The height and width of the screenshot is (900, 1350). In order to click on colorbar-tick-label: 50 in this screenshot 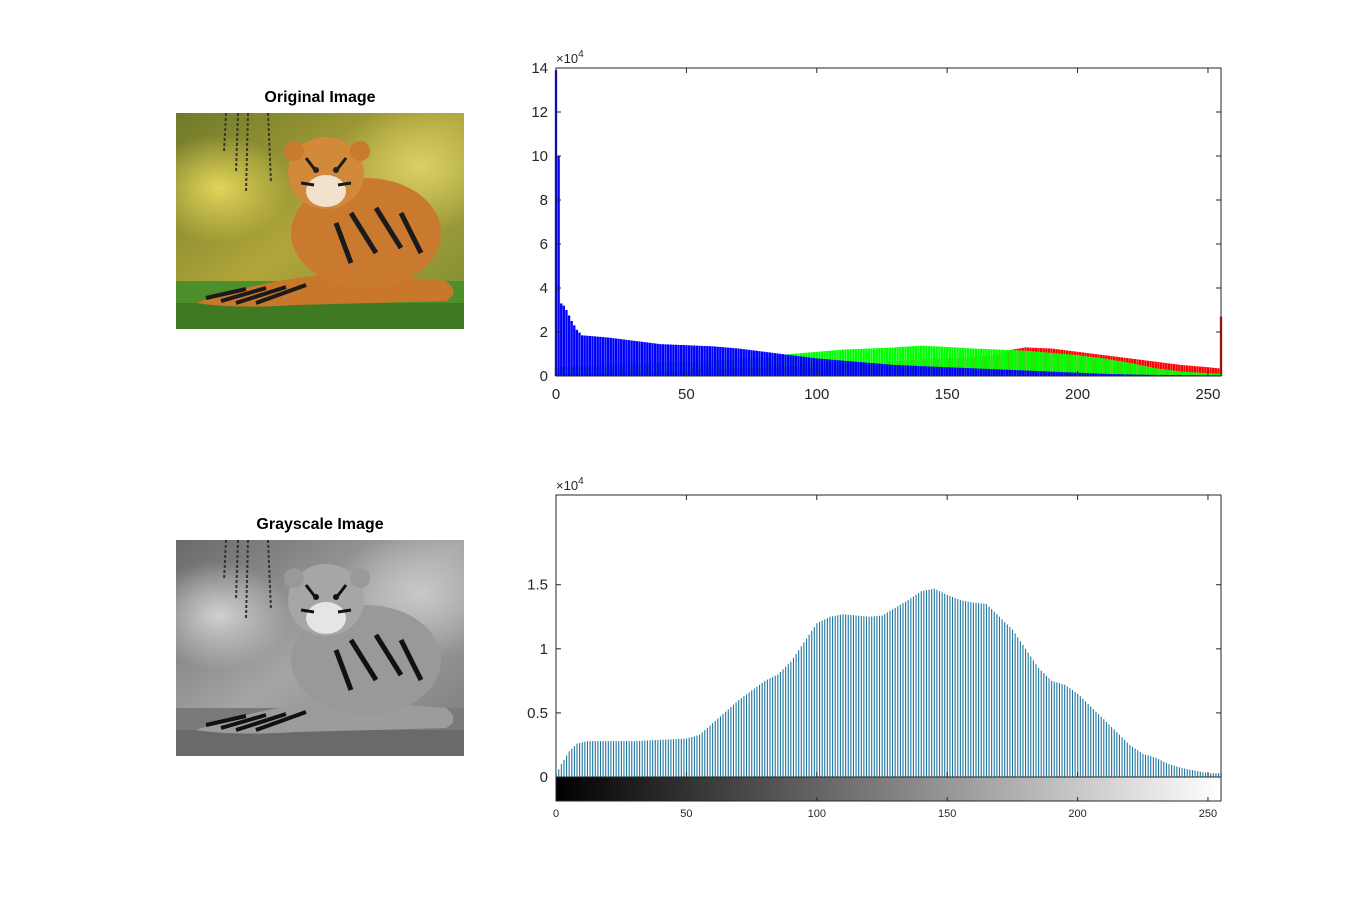, I will do `click(686, 814)`.